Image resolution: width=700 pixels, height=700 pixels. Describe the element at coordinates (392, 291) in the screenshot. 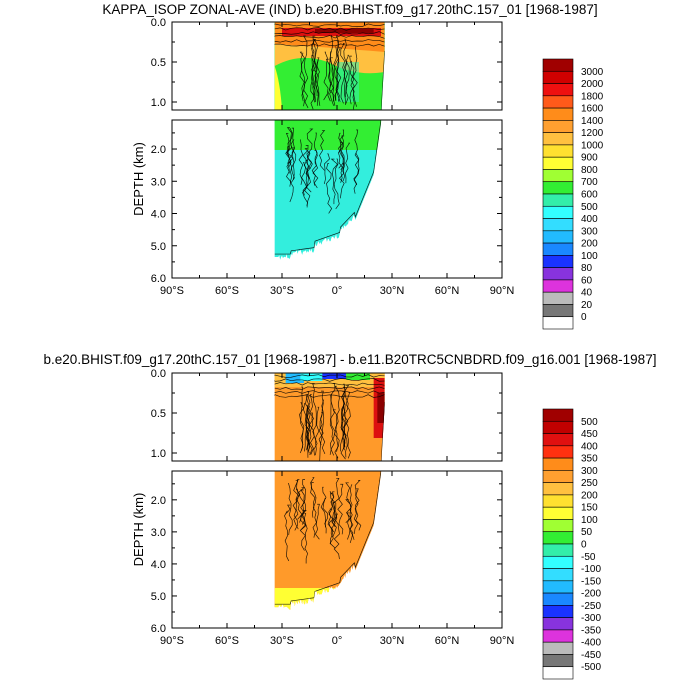

I see `x-tick-label: 30°N` at that location.